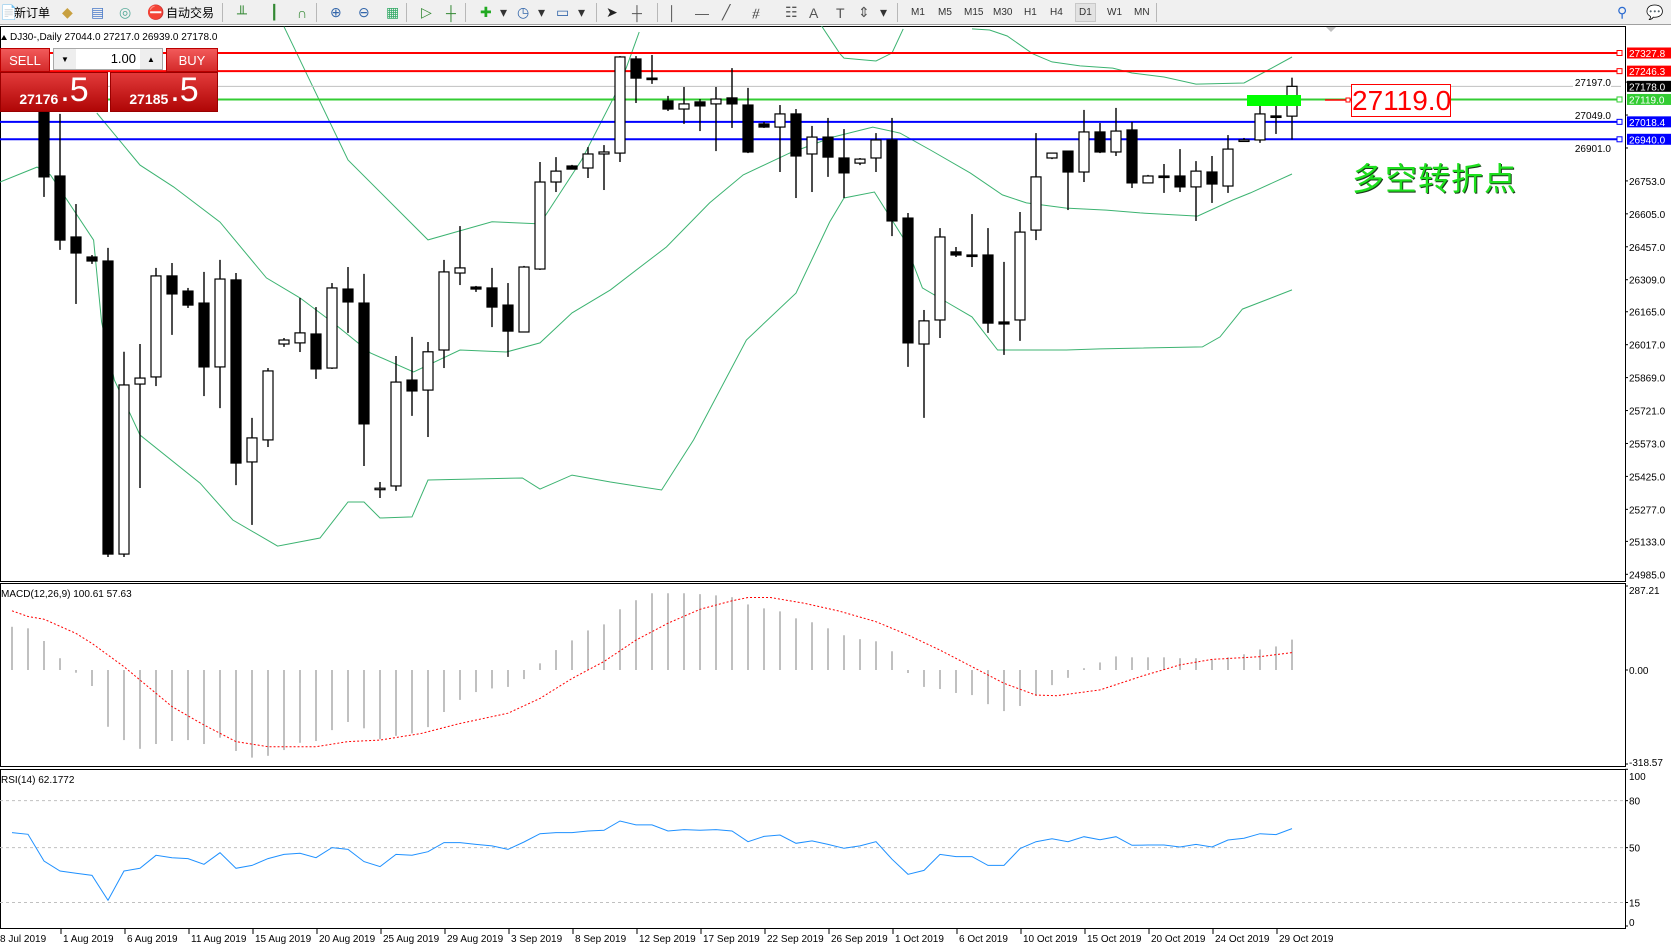 The width and height of the screenshot is (1671, 949). Describe the element at coordinates (726, 12) in the screenshot. I see `trendline-icon: ╱` at that location.